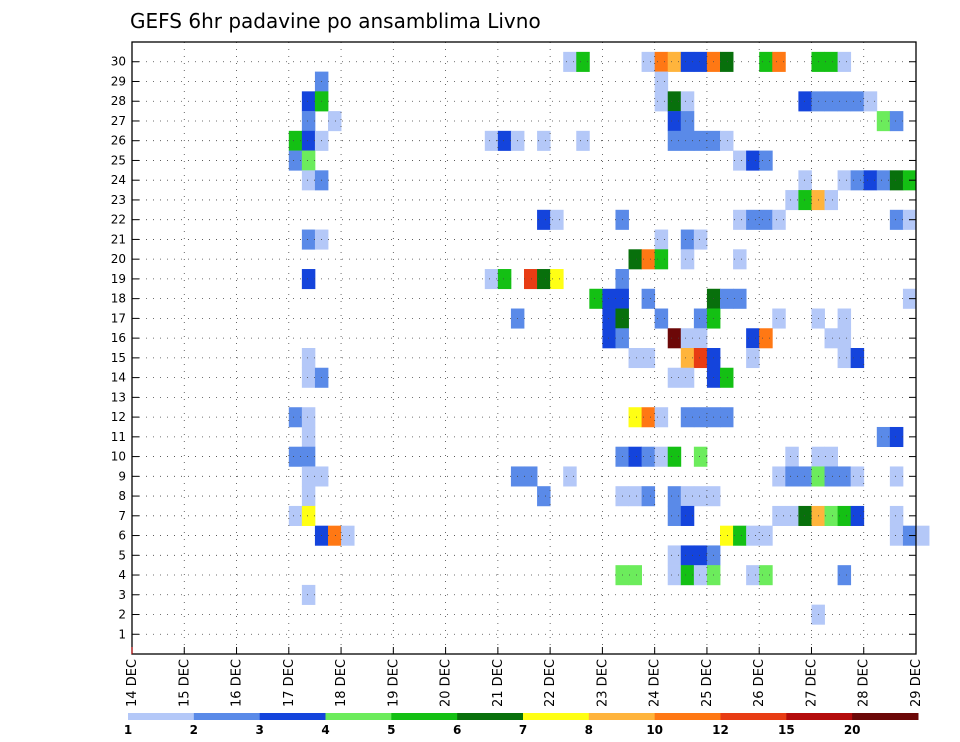  Describe the element at coordinates (341, 683) in the screenshot. I see `x-tick-label: 18 DEC` at that location.